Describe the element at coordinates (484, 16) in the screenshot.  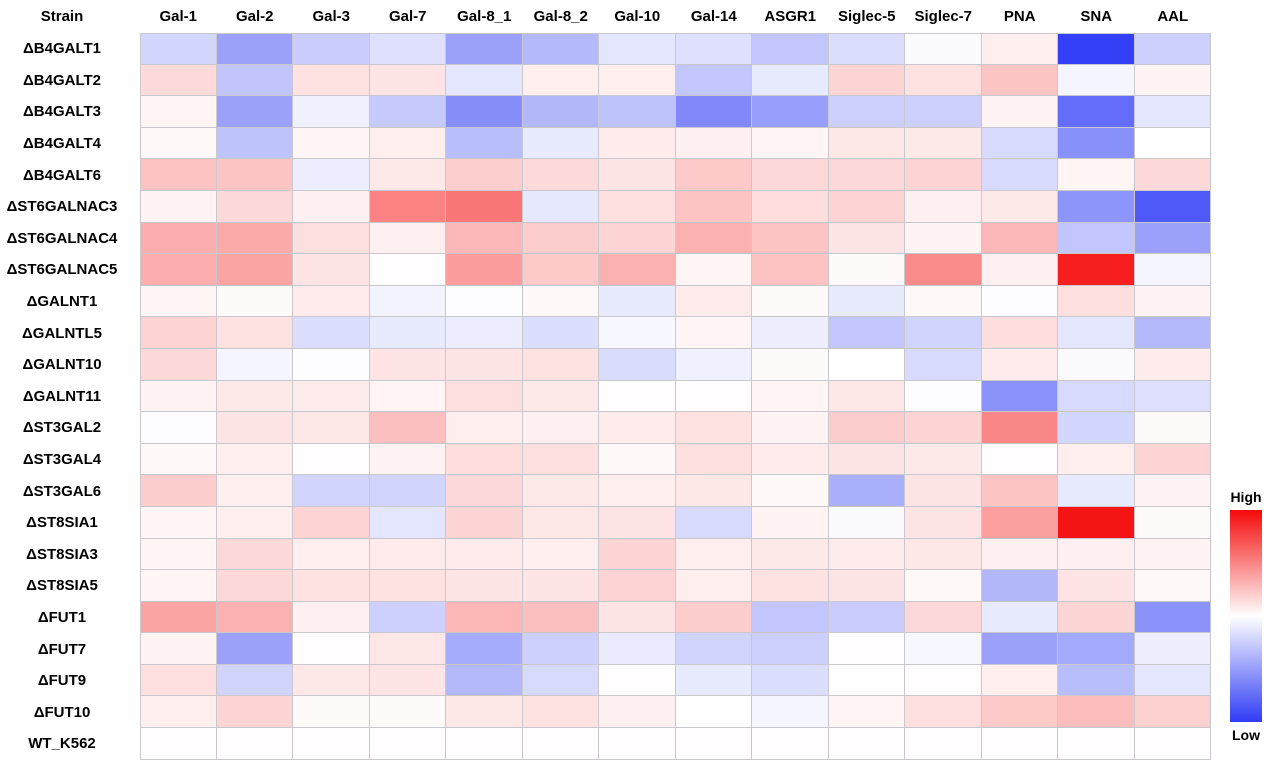
I see `column-header: Gal-8_1` at that location.